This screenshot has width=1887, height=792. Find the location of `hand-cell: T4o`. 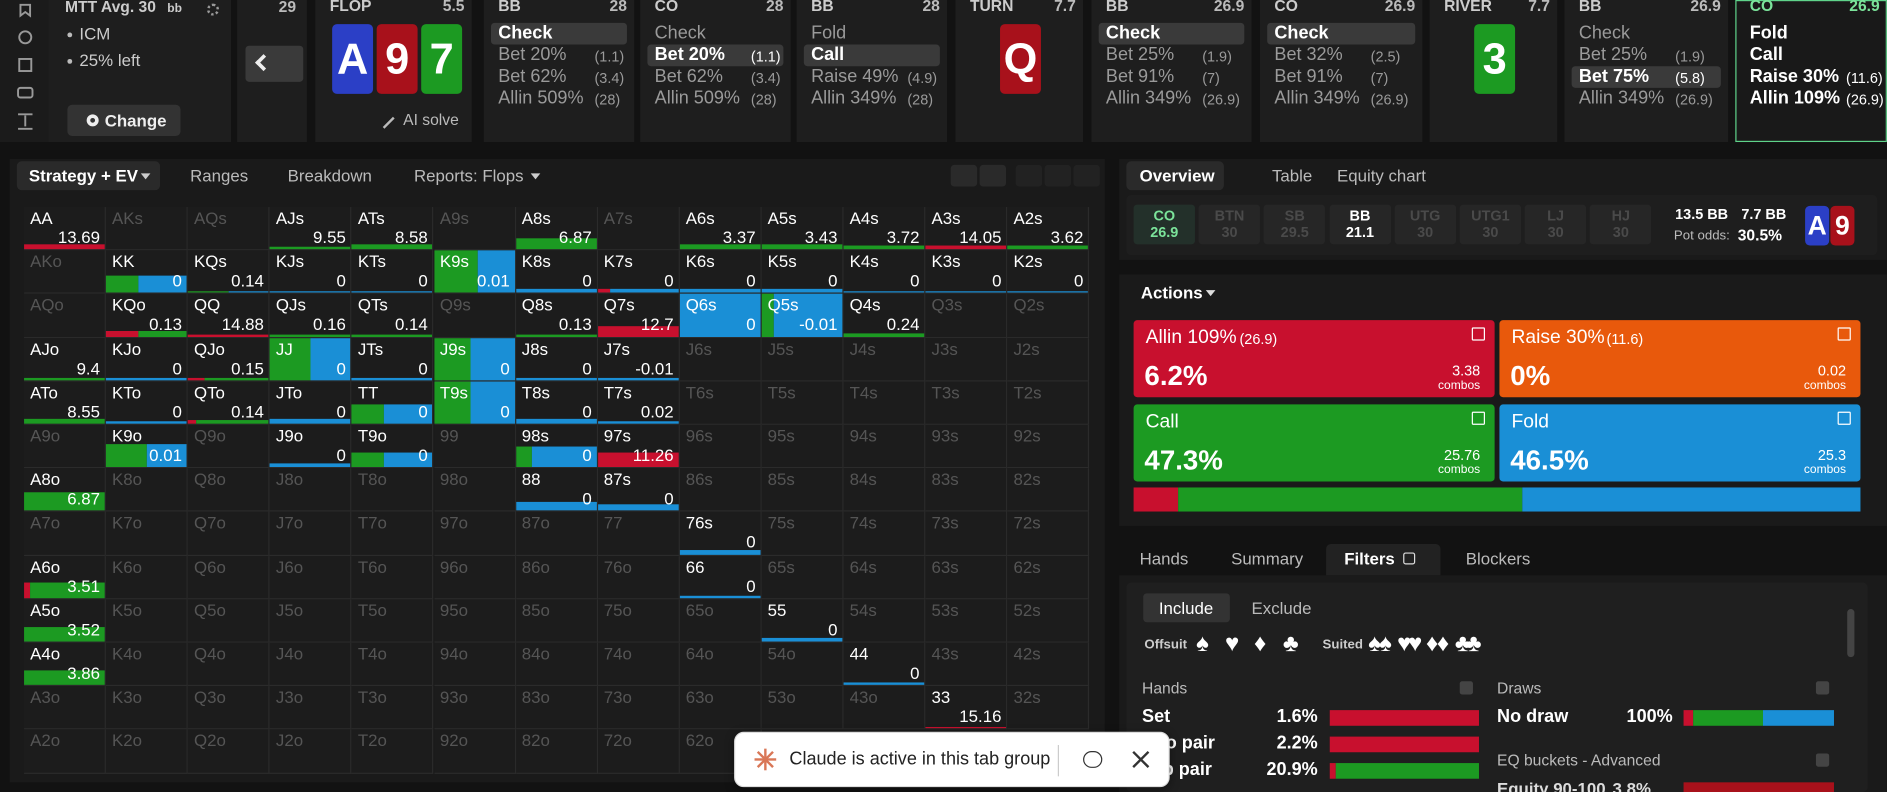

hand-cell: T4o is located at coordinates (392, 664).